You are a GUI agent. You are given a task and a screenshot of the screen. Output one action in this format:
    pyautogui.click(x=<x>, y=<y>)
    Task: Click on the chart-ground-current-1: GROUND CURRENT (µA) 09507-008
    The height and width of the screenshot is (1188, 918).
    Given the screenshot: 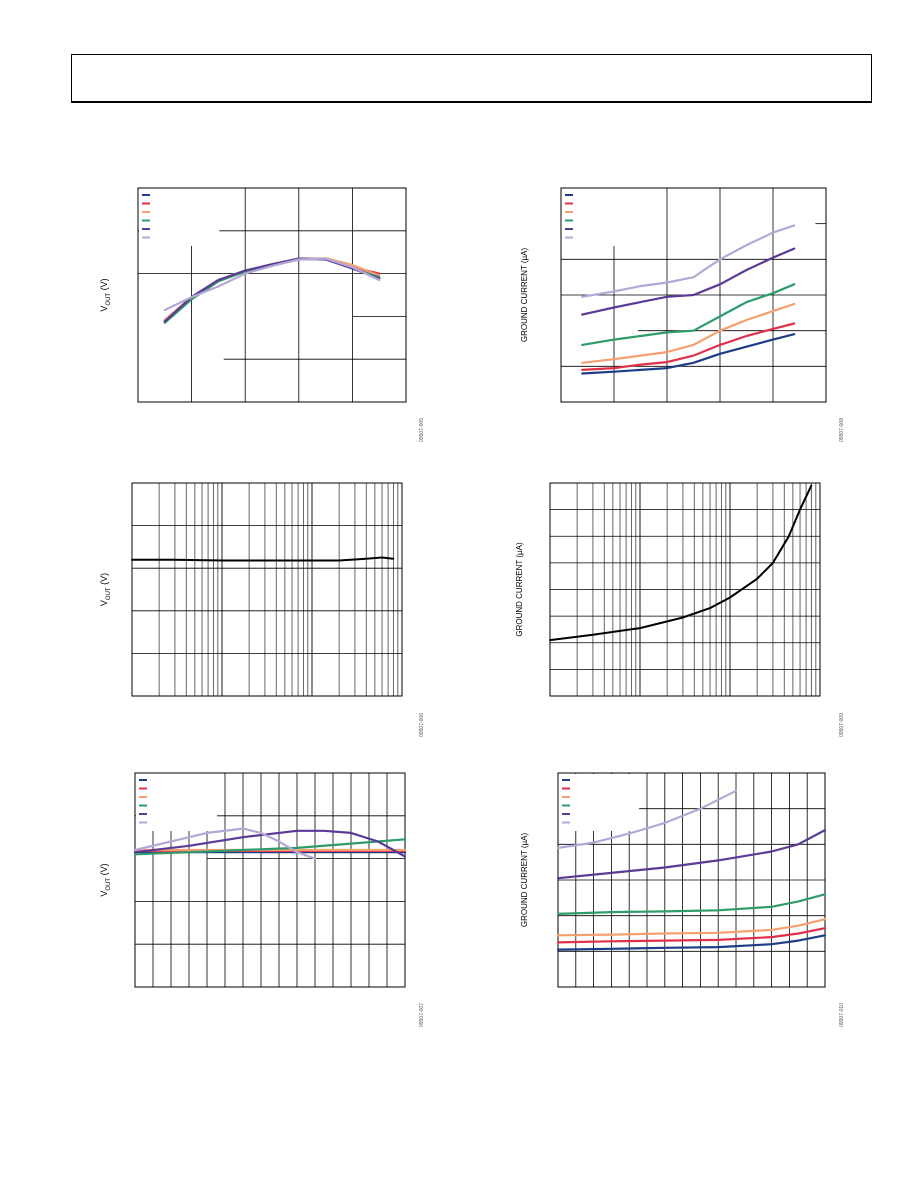 What is the action you would take?
    pyautogui.click(x=682, y=314)
    